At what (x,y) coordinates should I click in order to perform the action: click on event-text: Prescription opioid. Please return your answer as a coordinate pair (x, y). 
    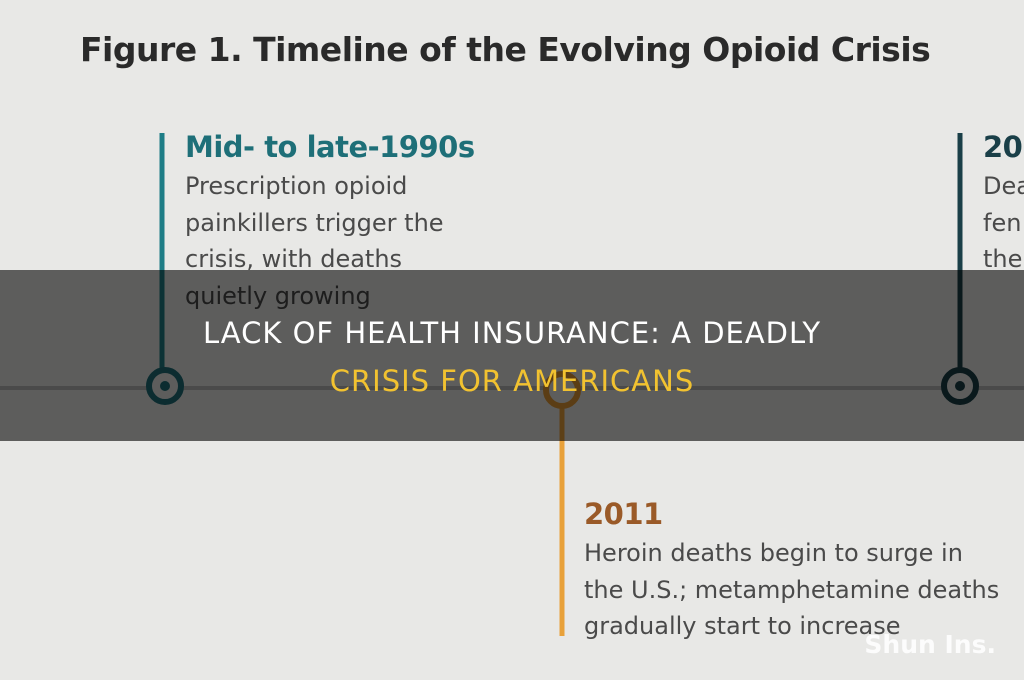
    Looking at the image, I should click on (296, 186).